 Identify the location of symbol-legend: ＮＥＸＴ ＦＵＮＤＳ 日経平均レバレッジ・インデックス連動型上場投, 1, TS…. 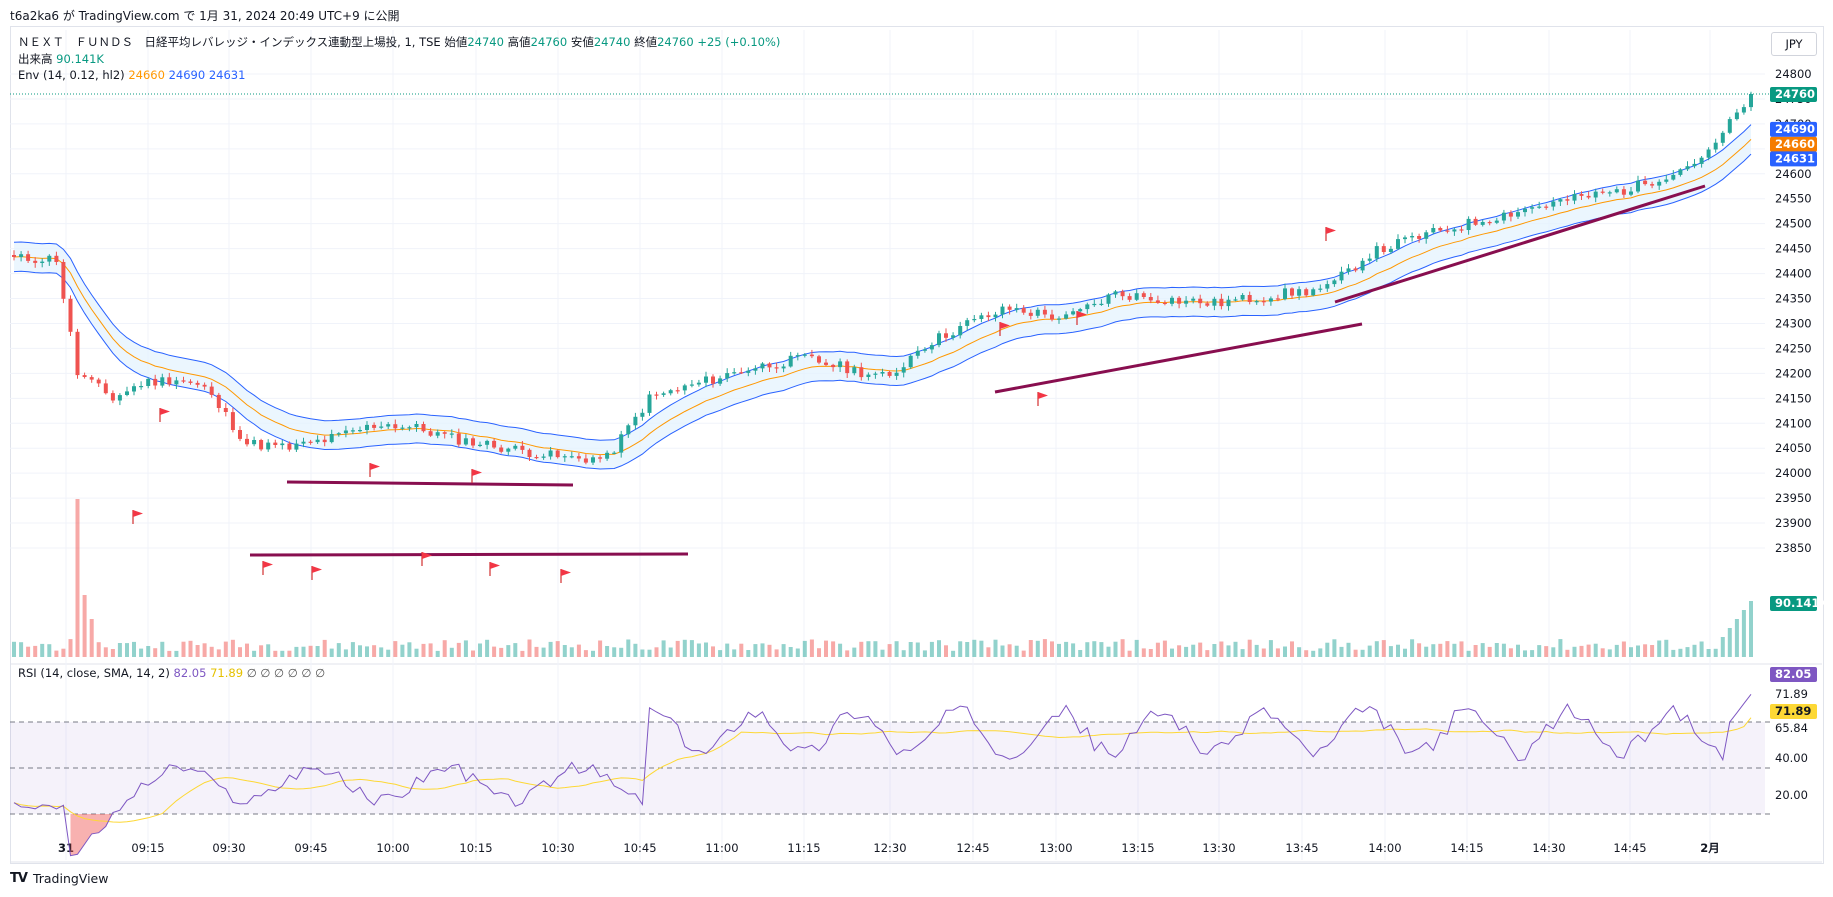
(399, 42).